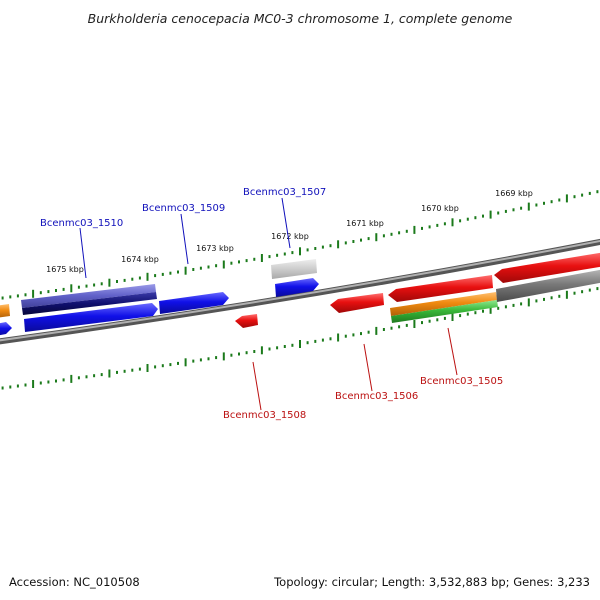 This screenshot has height=600, width=600. What do you see at coordinates (183, 208) in the screenshot?
I see `gene-label-bcenmc03-1509: Bcenmc03_1509` at bounding box center [183, 208].